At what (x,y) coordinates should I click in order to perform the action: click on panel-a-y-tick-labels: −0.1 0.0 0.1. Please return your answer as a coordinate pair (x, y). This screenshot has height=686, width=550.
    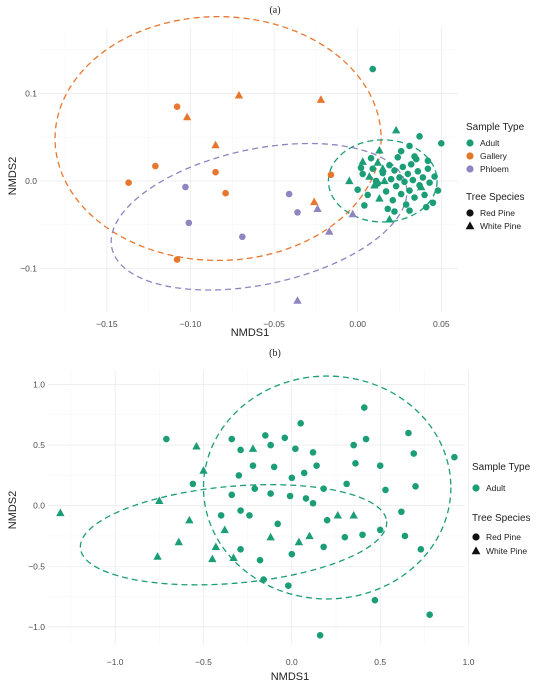
    Looking at the image, I should click on (28, 181).